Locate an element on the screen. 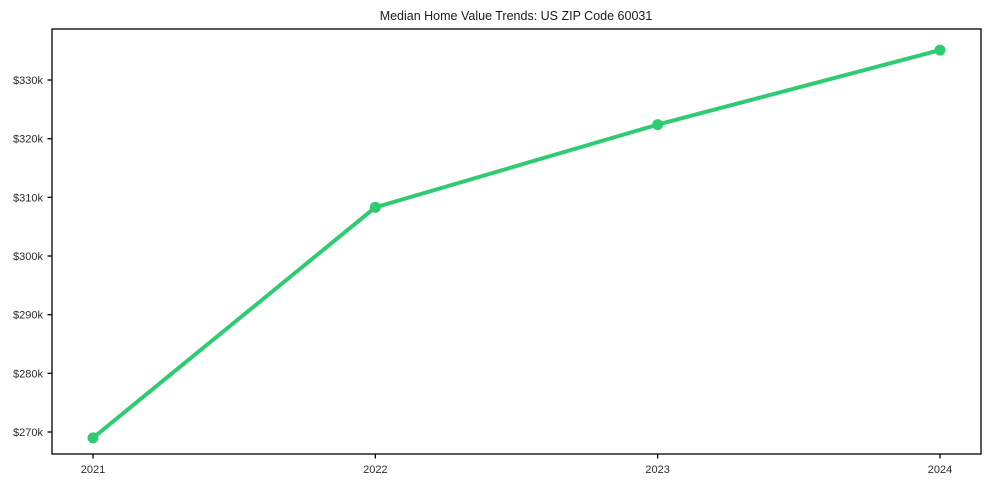 This screenshot has width=990, height=490. y-tick-label: $330k is located at coordinates (28, 81).